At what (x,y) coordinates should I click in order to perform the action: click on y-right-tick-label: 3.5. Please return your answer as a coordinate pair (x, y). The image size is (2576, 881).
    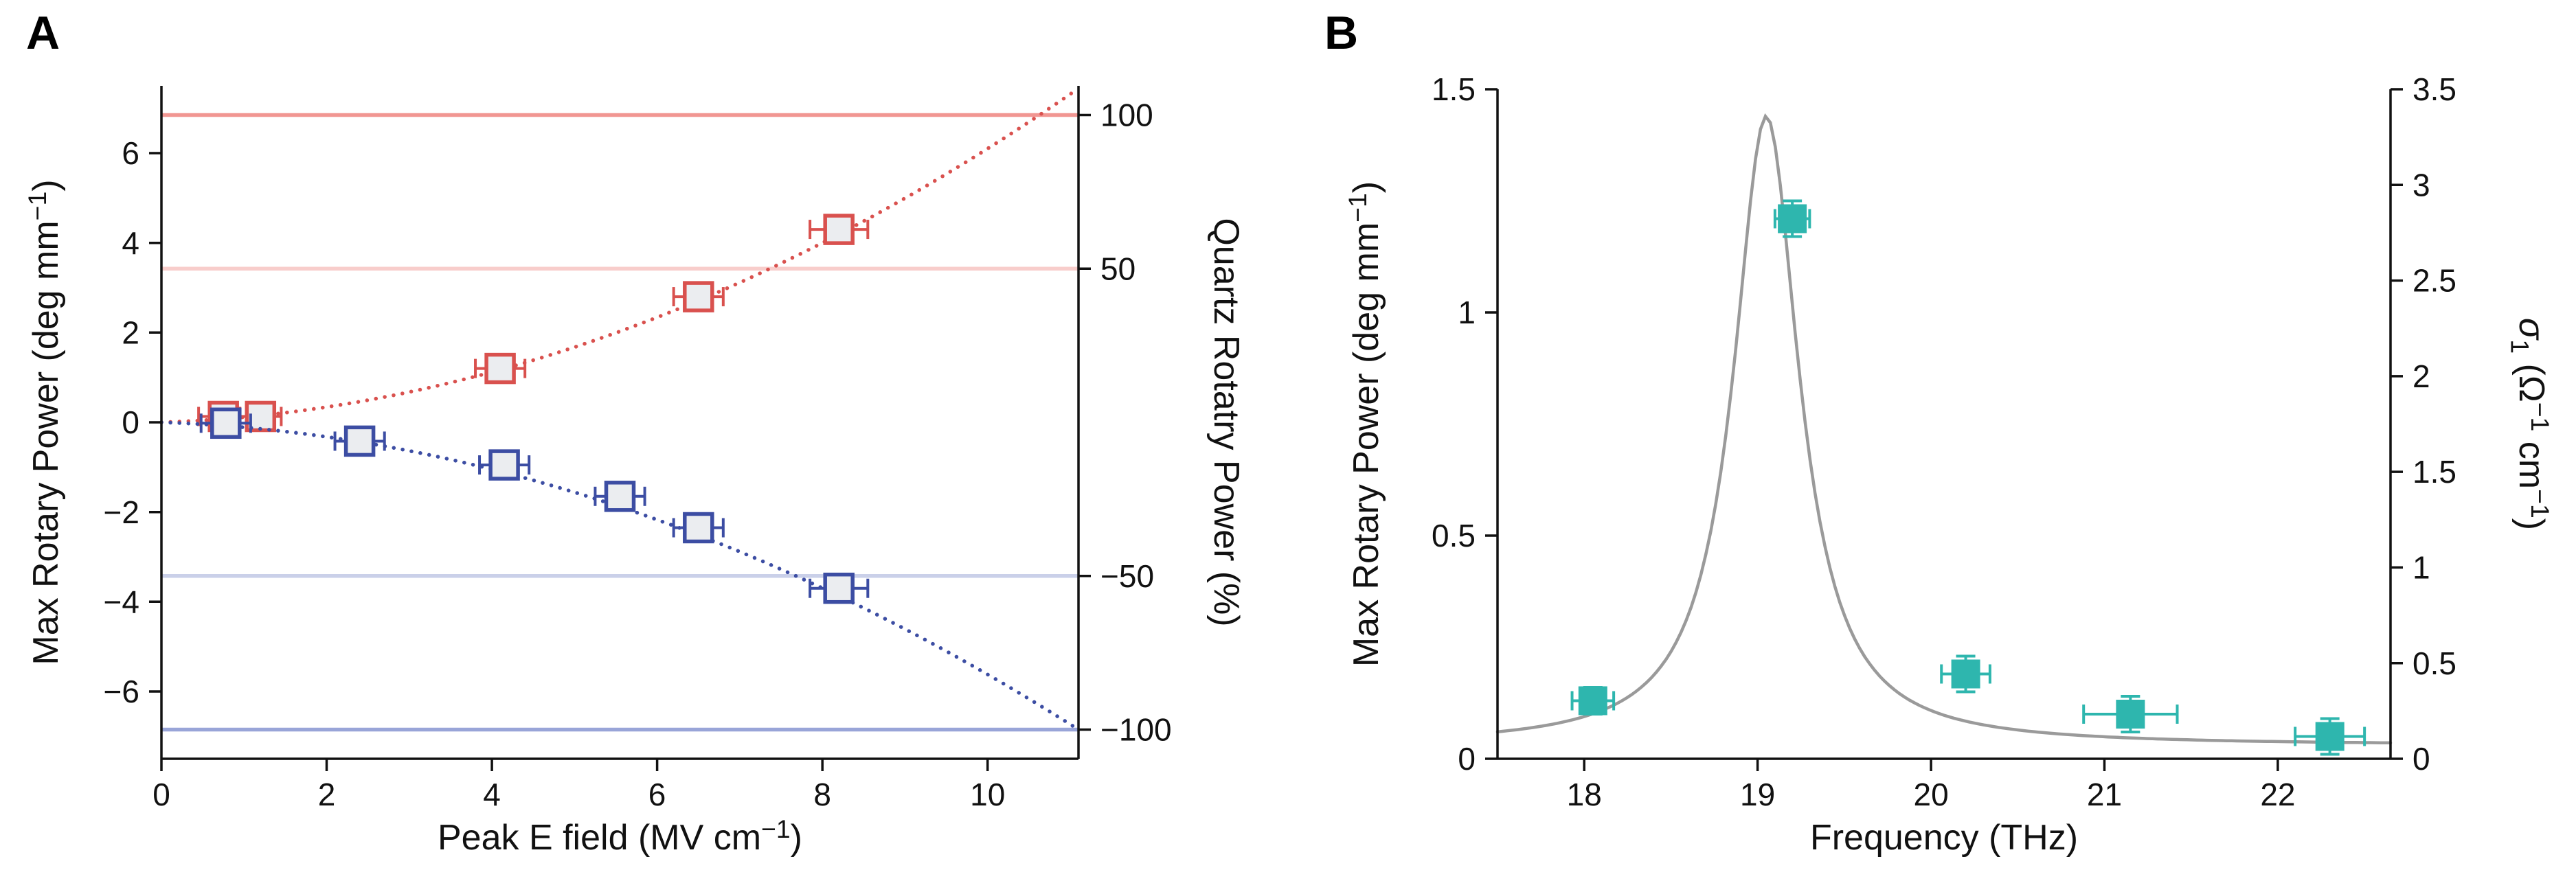
    Looking at the image, I should click on (2434, 89).